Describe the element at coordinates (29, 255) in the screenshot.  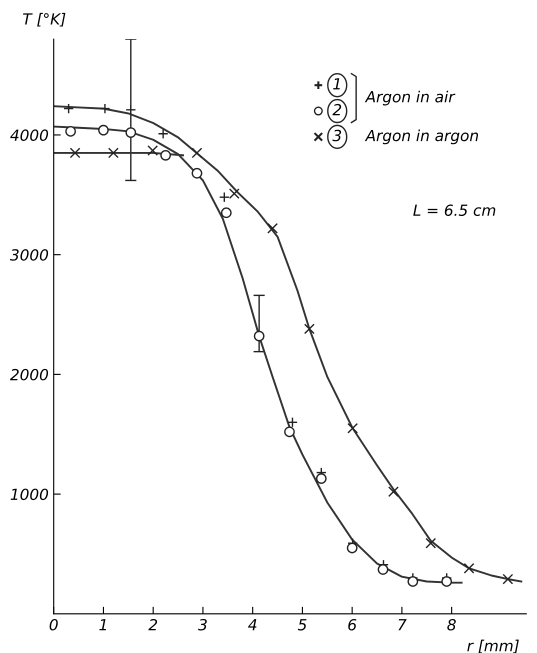
I see `y-tick-label: 3000` at that location.